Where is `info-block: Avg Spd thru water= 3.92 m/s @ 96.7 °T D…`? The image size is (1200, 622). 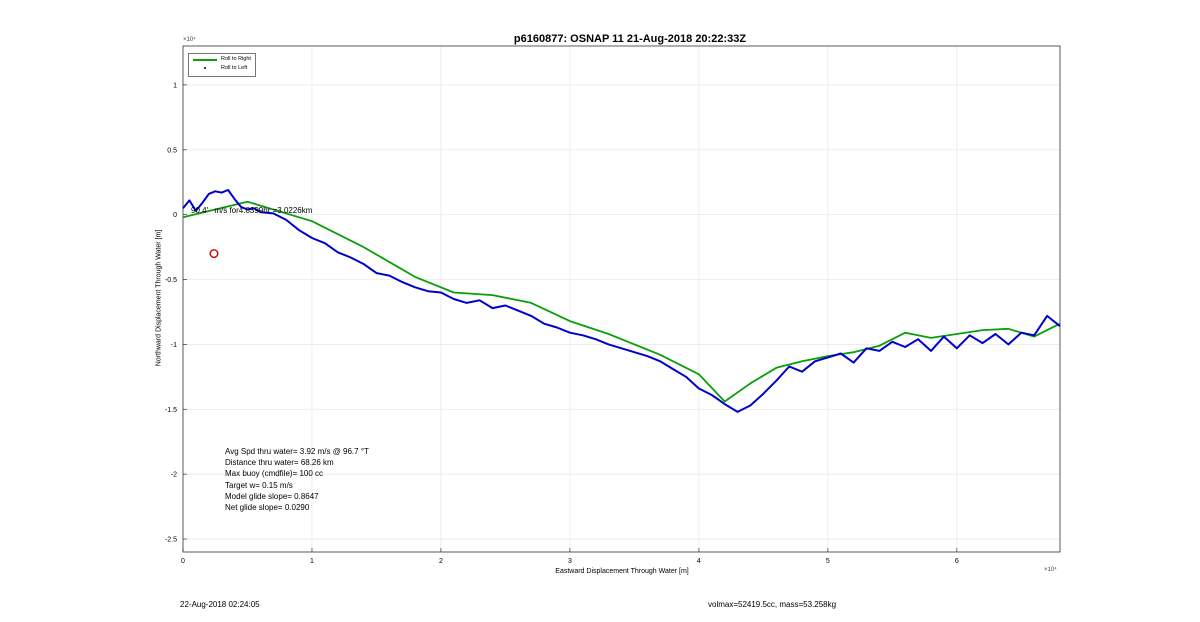
info-block: Avg Spd thru water= 3.92 m/s @ 96.7 °T D… is located at coordinates (297, 479).